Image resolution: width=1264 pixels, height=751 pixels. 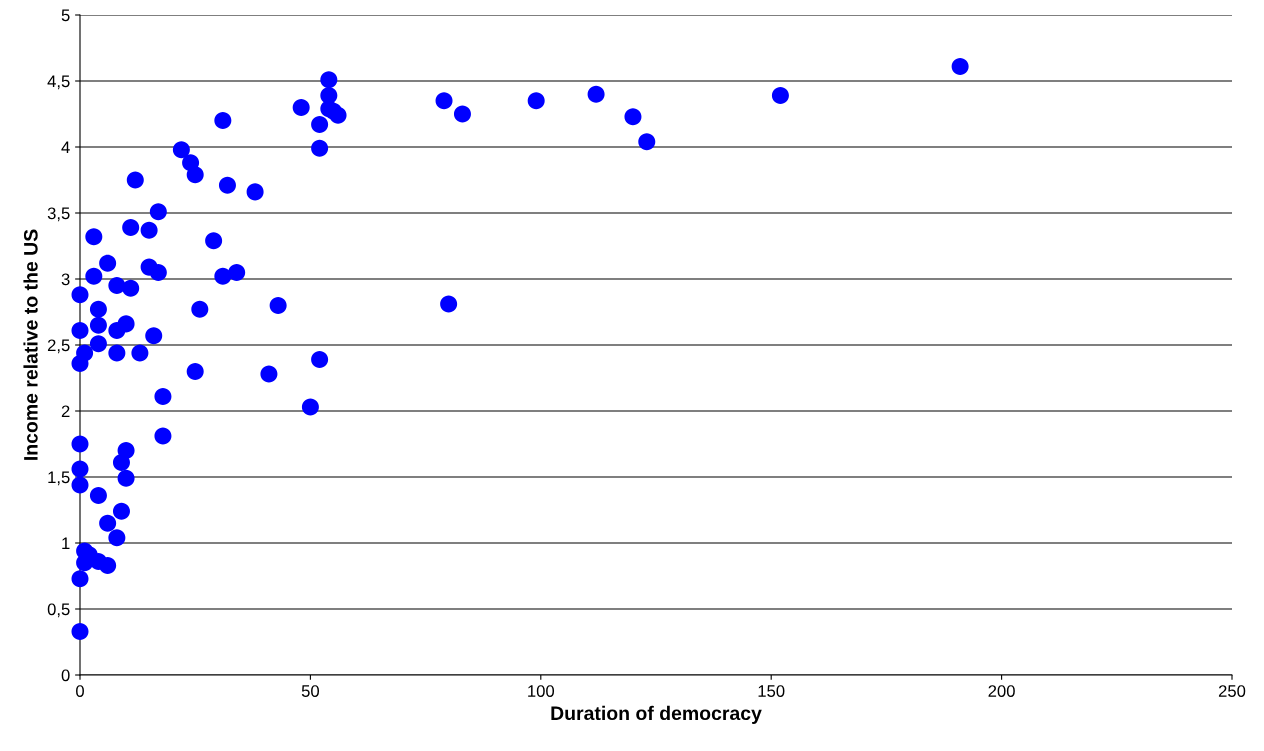 I want to click on x-tick-label: 100, so click(x=541, y=691).